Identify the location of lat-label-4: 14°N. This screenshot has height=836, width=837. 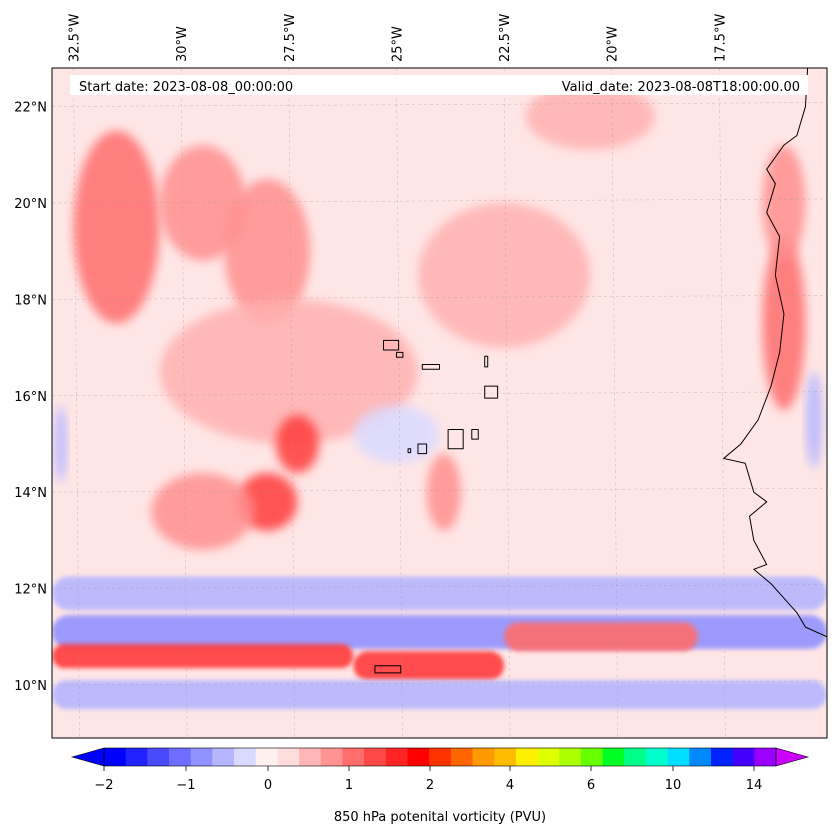
(30, 493).